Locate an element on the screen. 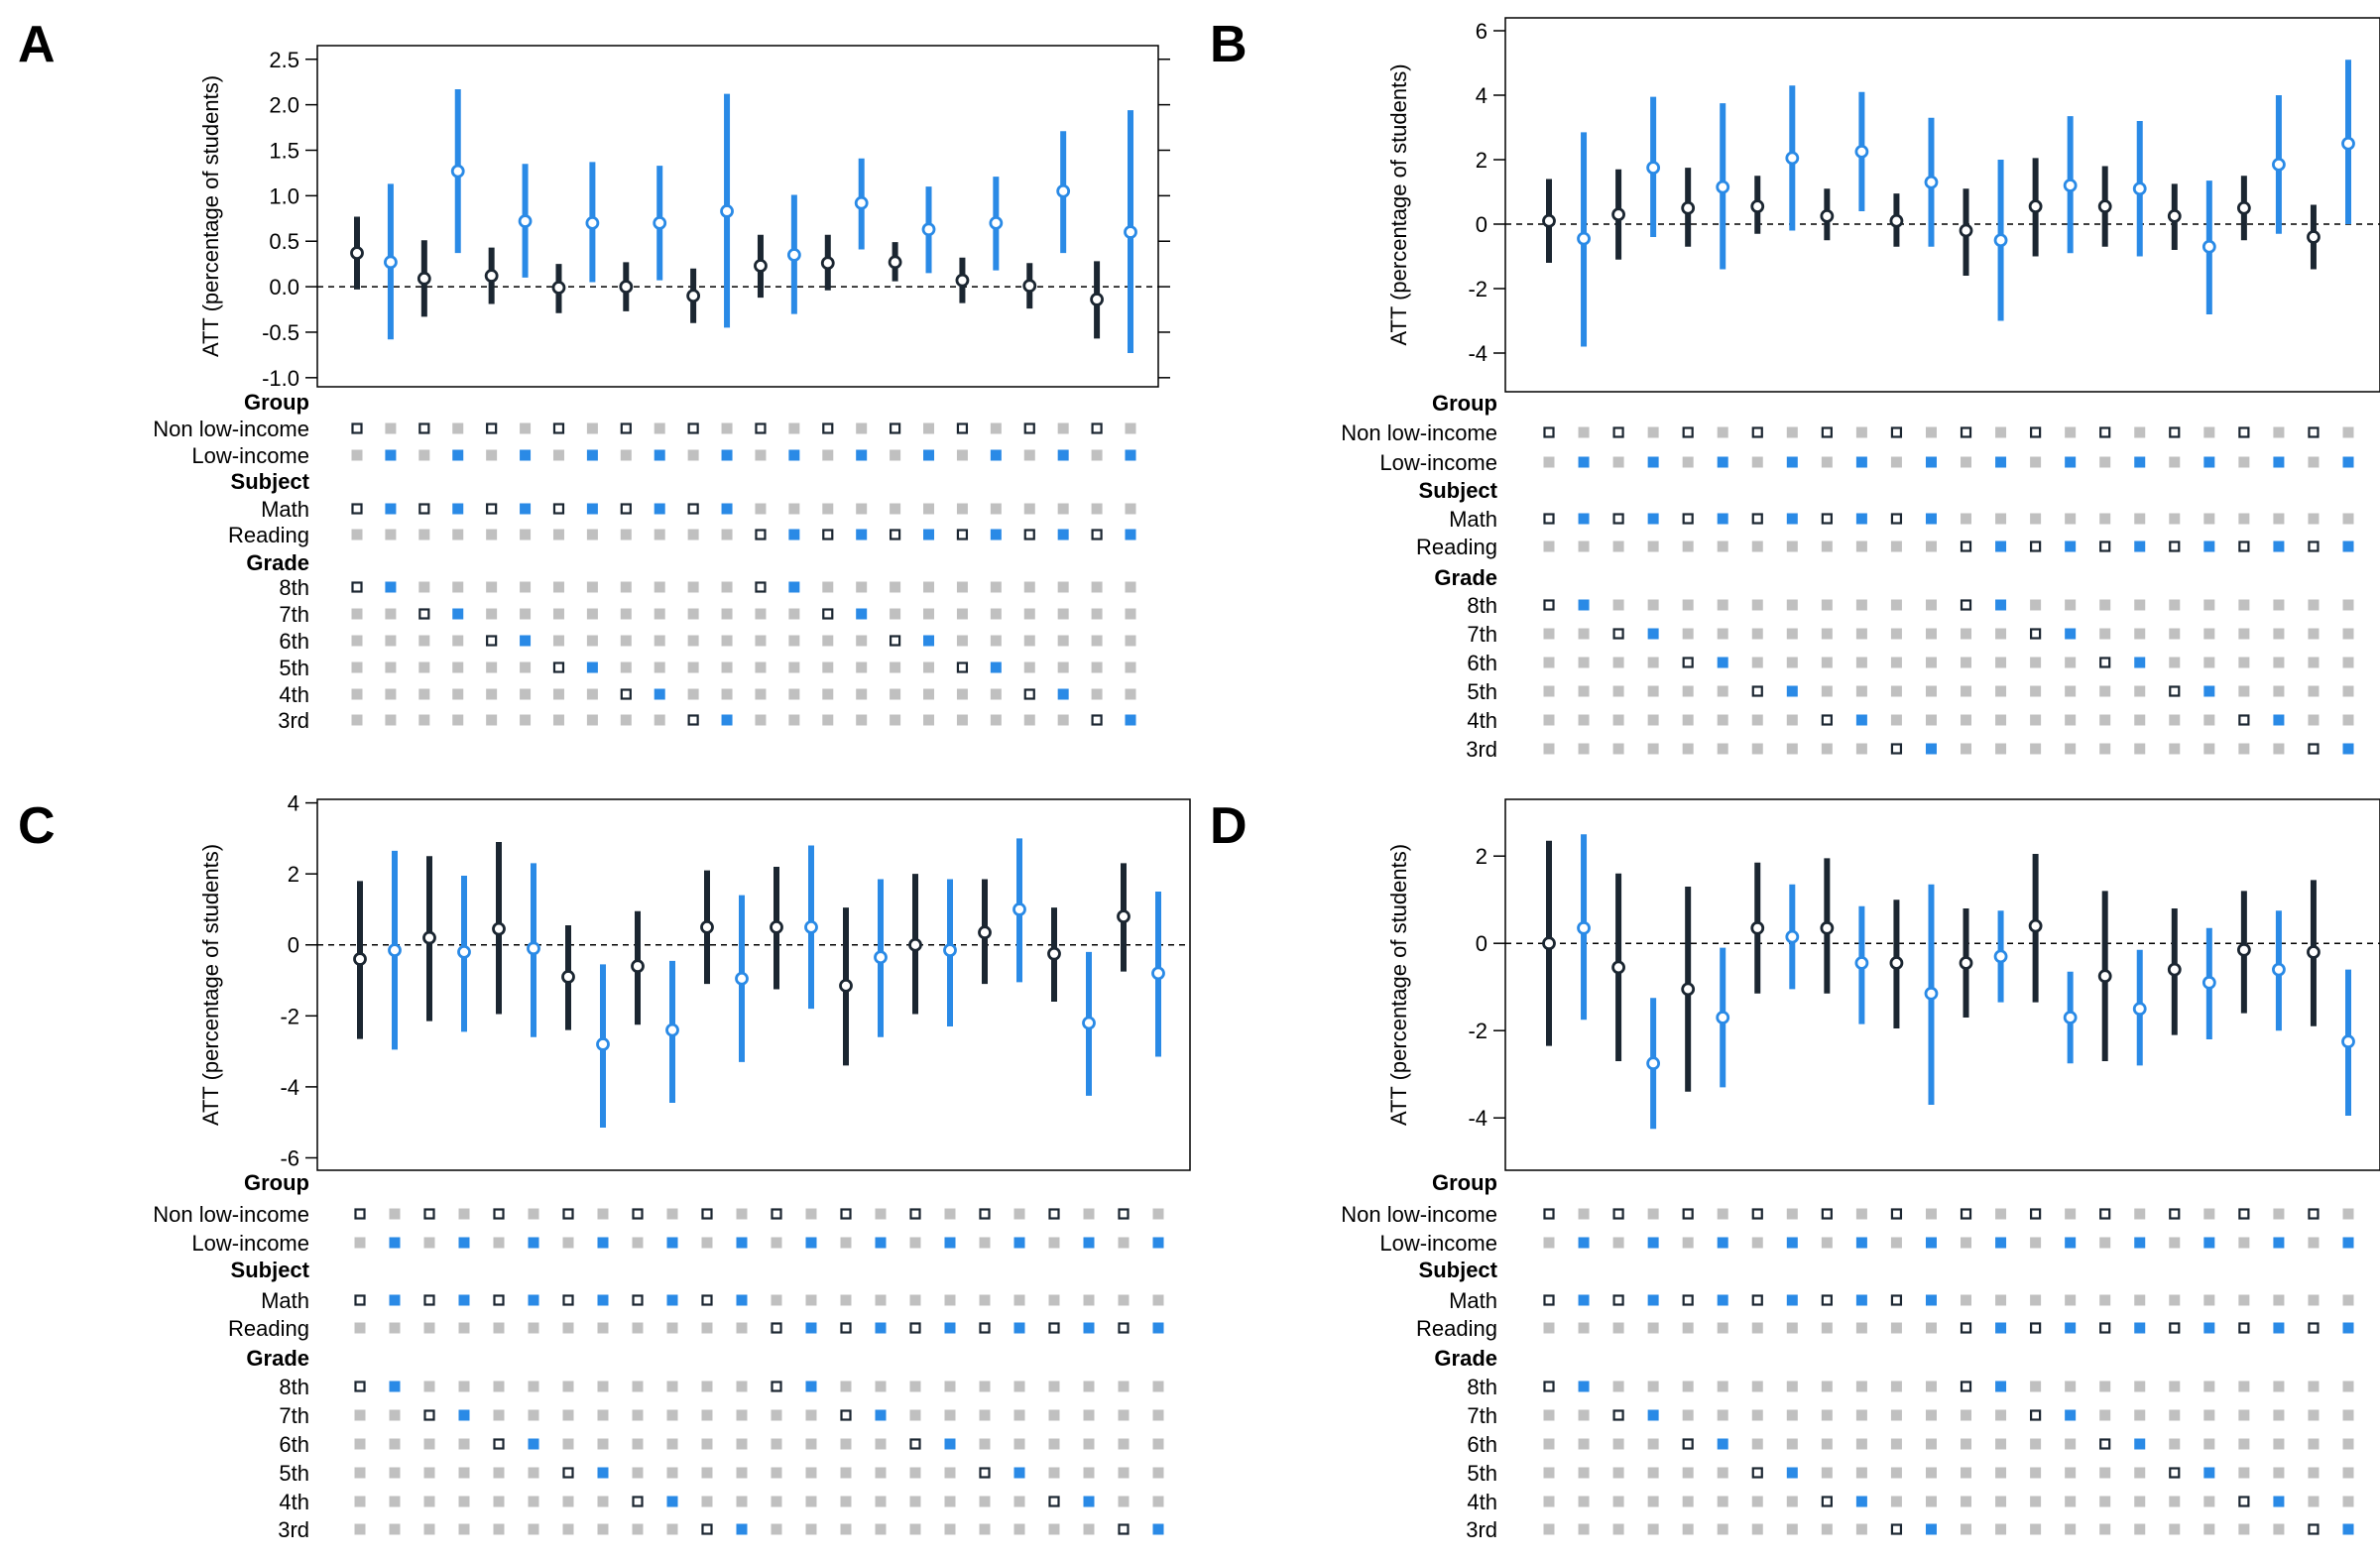 Image resolution: width=2380 pixels, height=1562 pixels. y-tick-label: -2 is located at coordinates (1478, 1031).